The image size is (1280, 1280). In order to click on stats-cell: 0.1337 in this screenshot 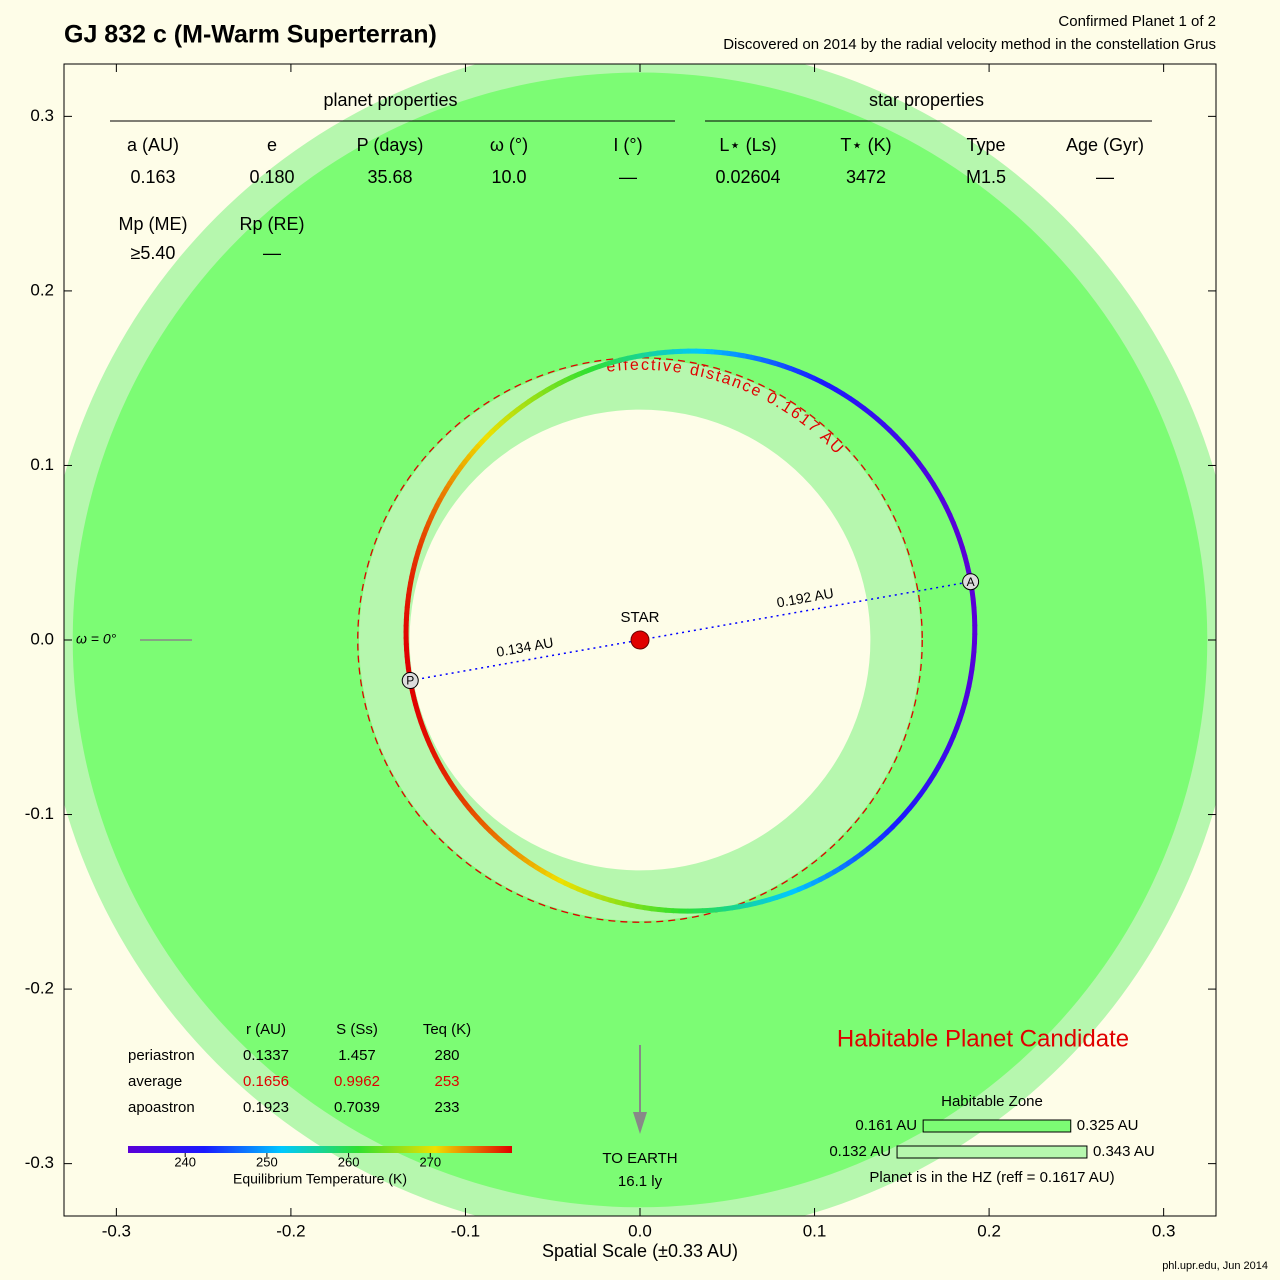, I will do `click(266, 1055)`.